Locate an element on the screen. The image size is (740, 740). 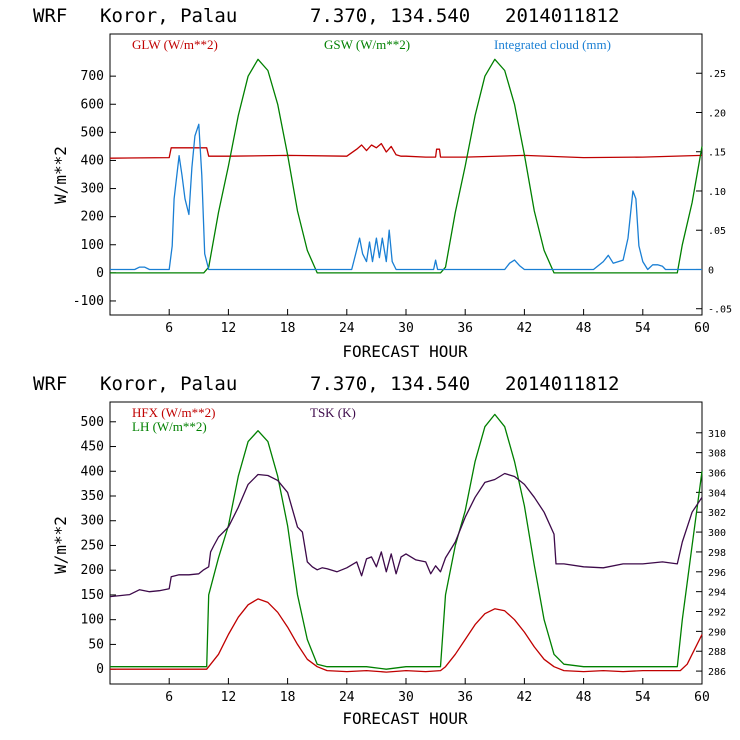
chart2-y2tick-label: 308 is located at coordinates (717, 454).